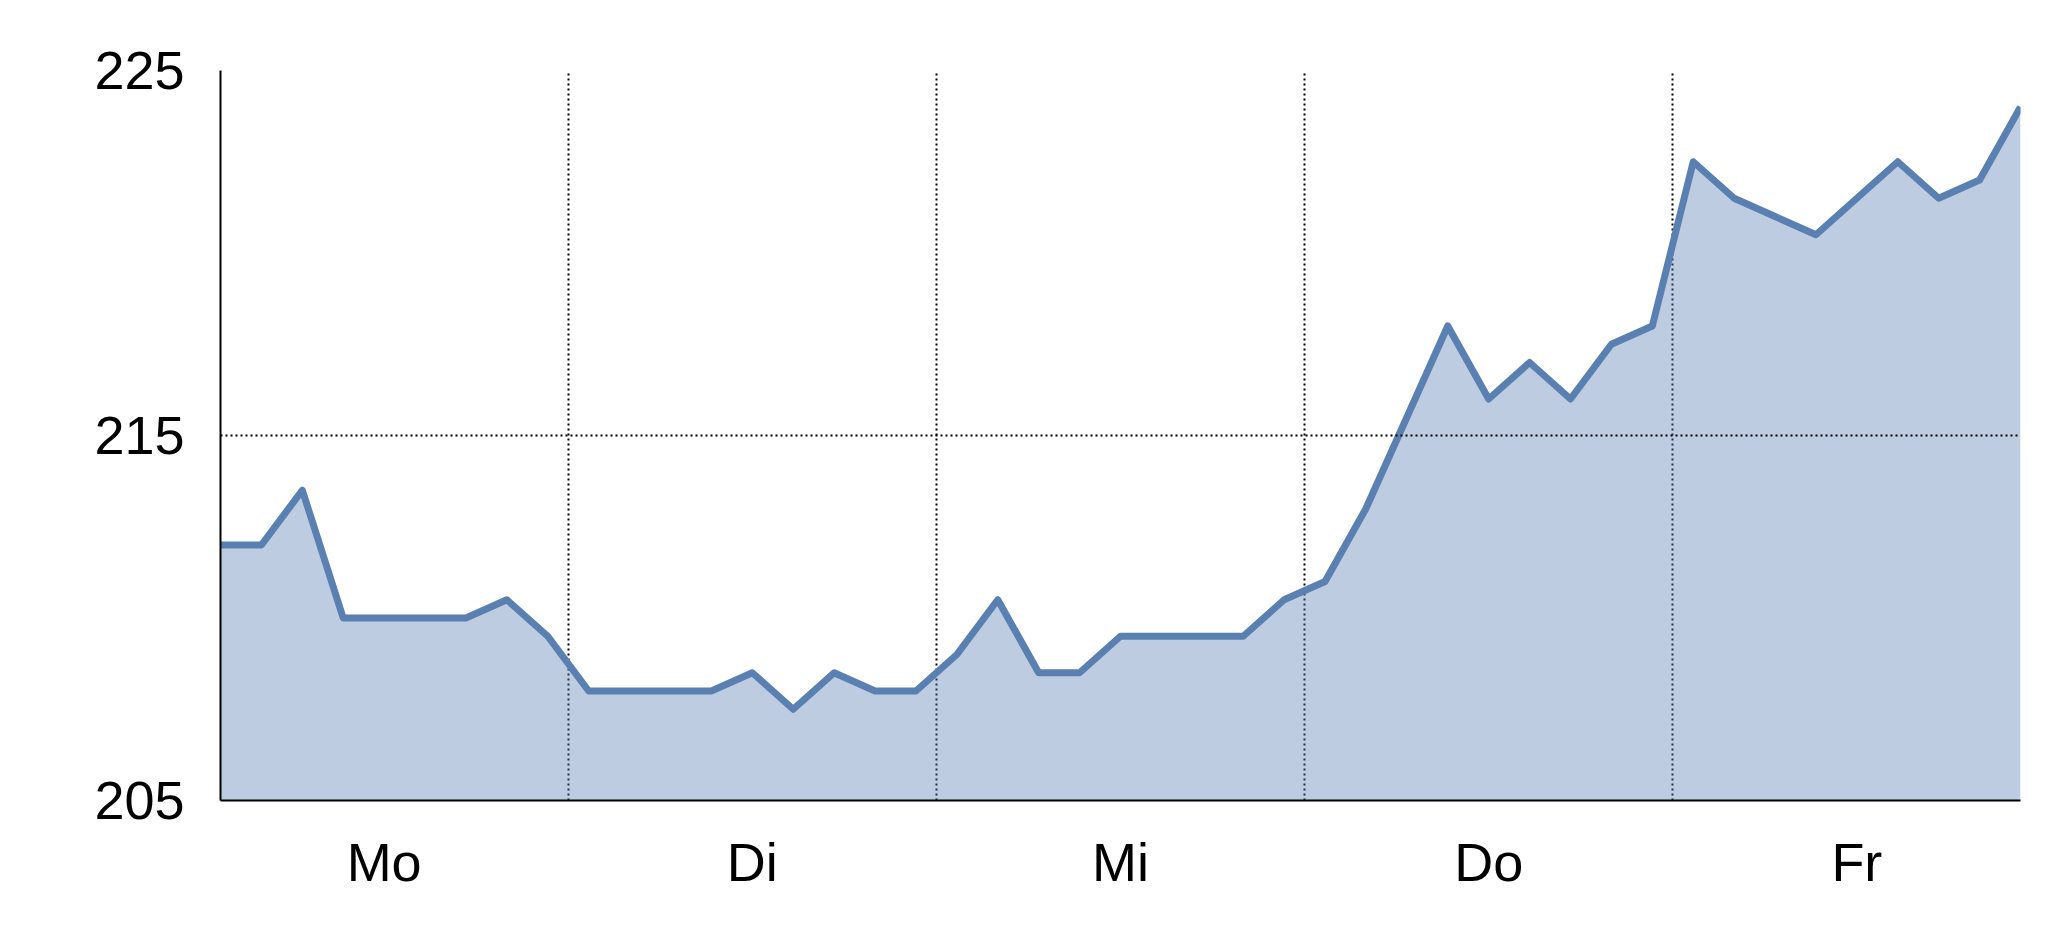 This screenshot has height=937, width=2048. Describe the element at coordinates (384, 861) in the screenshot. I see `x-tick-label: Mo` at that location.